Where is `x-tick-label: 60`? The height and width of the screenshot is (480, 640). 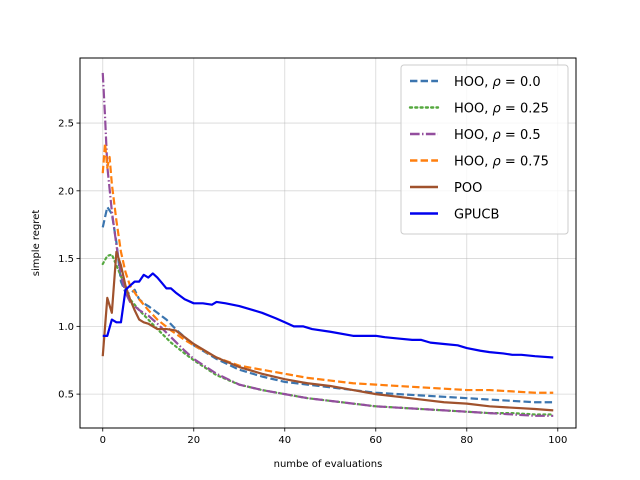 x-tick-label: 60 is located at coordinates (375, 440).